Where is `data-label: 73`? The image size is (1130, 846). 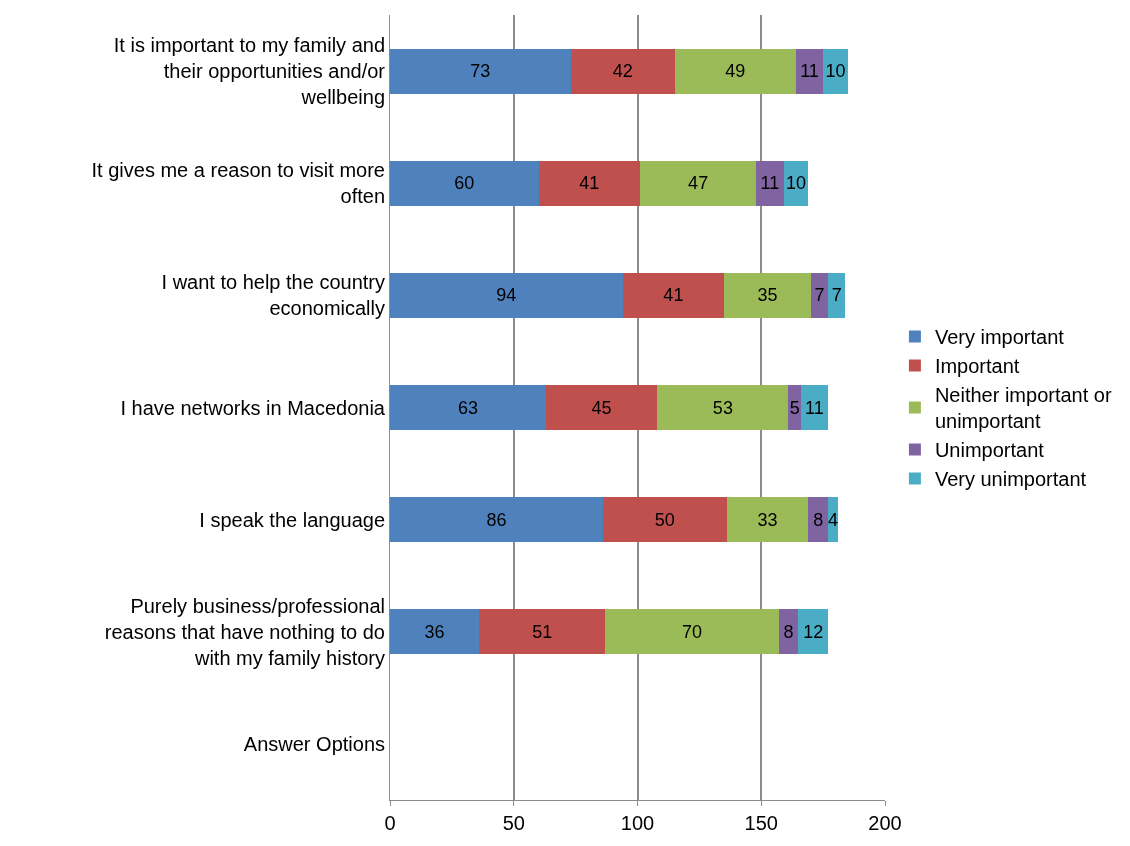 data-label: 73 is located at coordinates (480, 71).